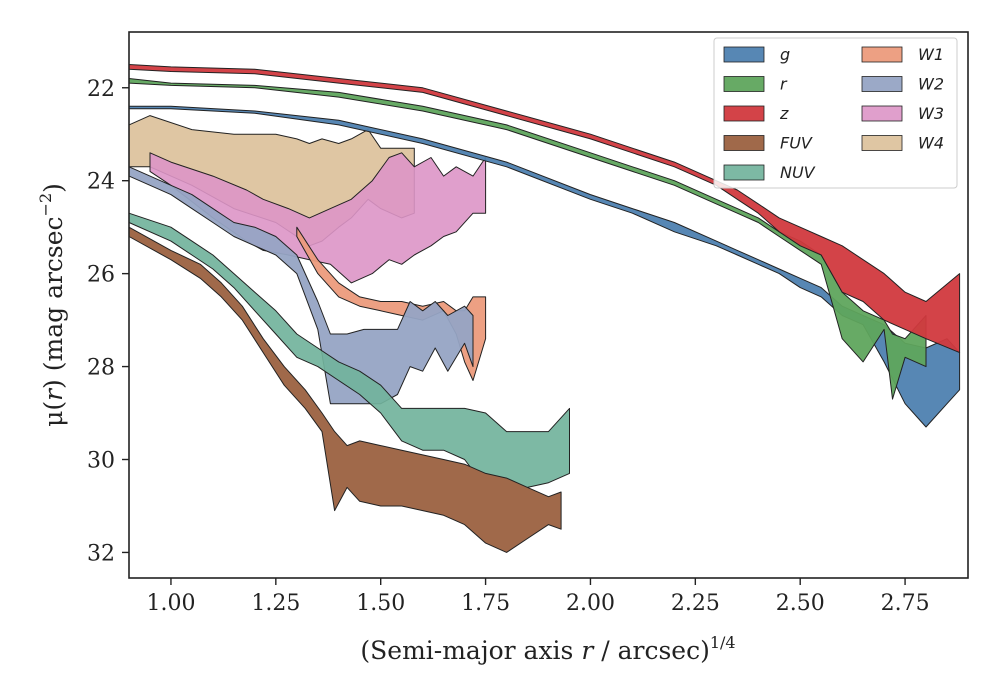  What do you see at coordinates (485, 603) in the screenshot?
I see `x-tick-label: 1.75` at bounding box center [485, 603].